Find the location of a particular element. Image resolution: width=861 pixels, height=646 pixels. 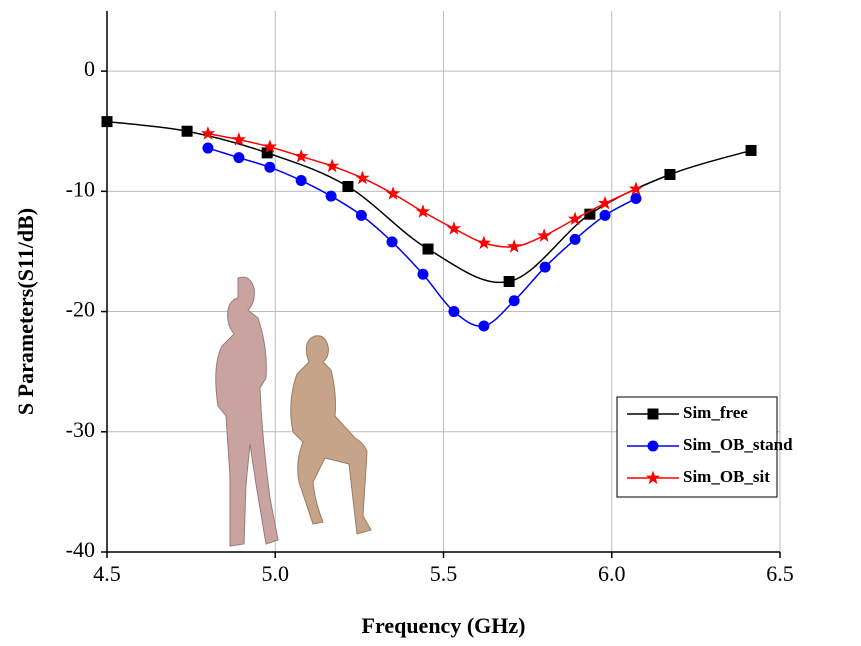

legend-label: Sim_OB_stand is located at coordinates (738, 444).